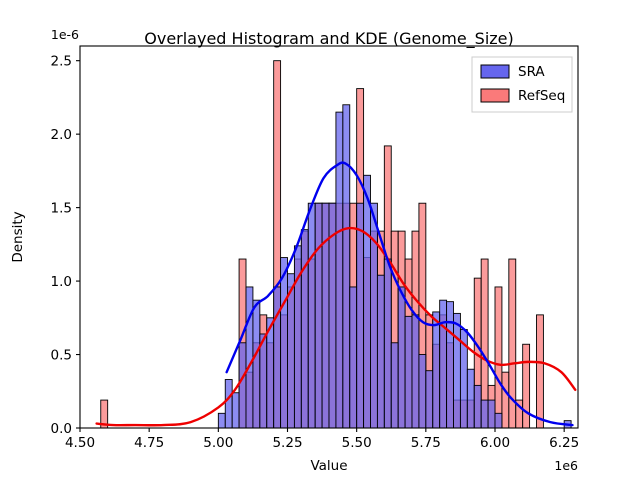  Describe the element at coordinates (426, 443) in the screenshot. I see `x-tick-label: 5.75` at that location.